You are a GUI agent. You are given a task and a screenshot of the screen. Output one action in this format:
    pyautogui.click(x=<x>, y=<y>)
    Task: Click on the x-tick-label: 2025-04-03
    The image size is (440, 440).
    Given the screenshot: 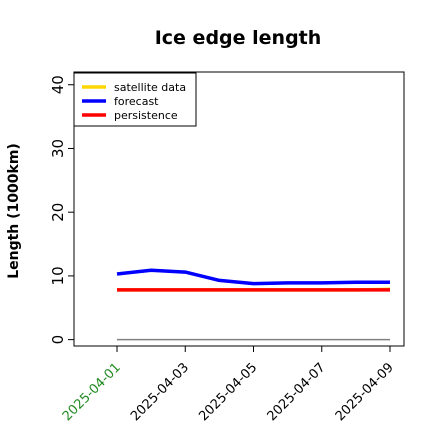 What is the action you would take?
    pyautogui.click(x=160, y=392)
    